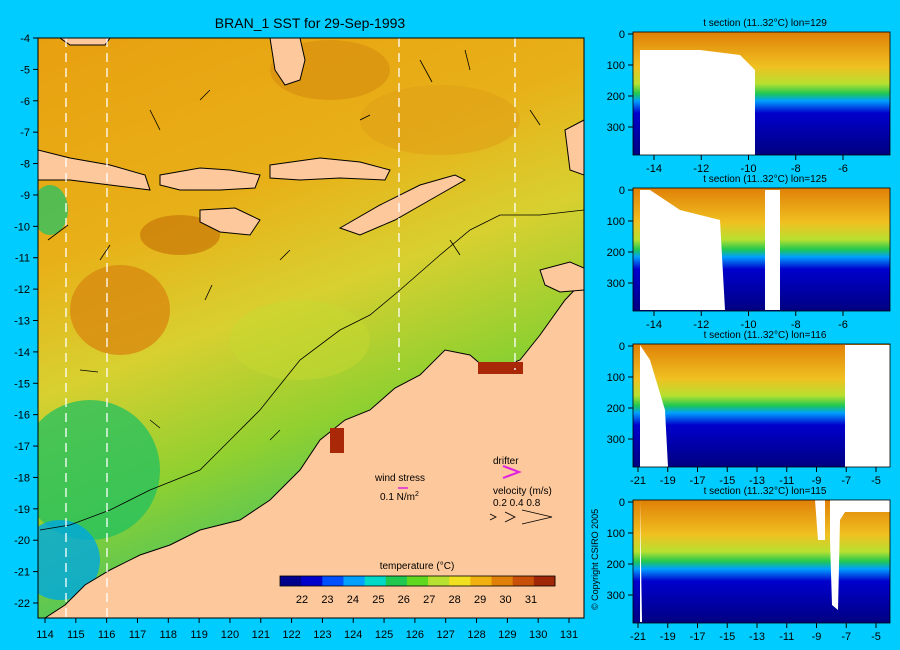 The height and width of the screenshot is (650, 900). What do you see at coordinates (45, 635) in the screenshot?
I see `lon-tick-label: 114` at bounding box center [45, 635].